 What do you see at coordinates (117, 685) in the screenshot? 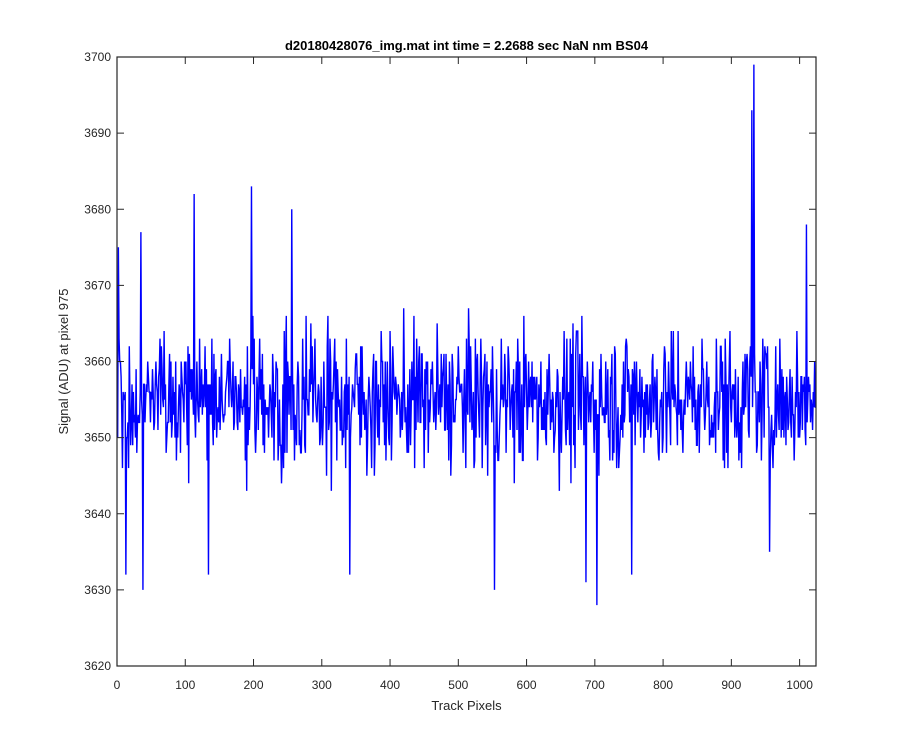
I see `x-tick-label: 0` at bounding box center [117, 685].